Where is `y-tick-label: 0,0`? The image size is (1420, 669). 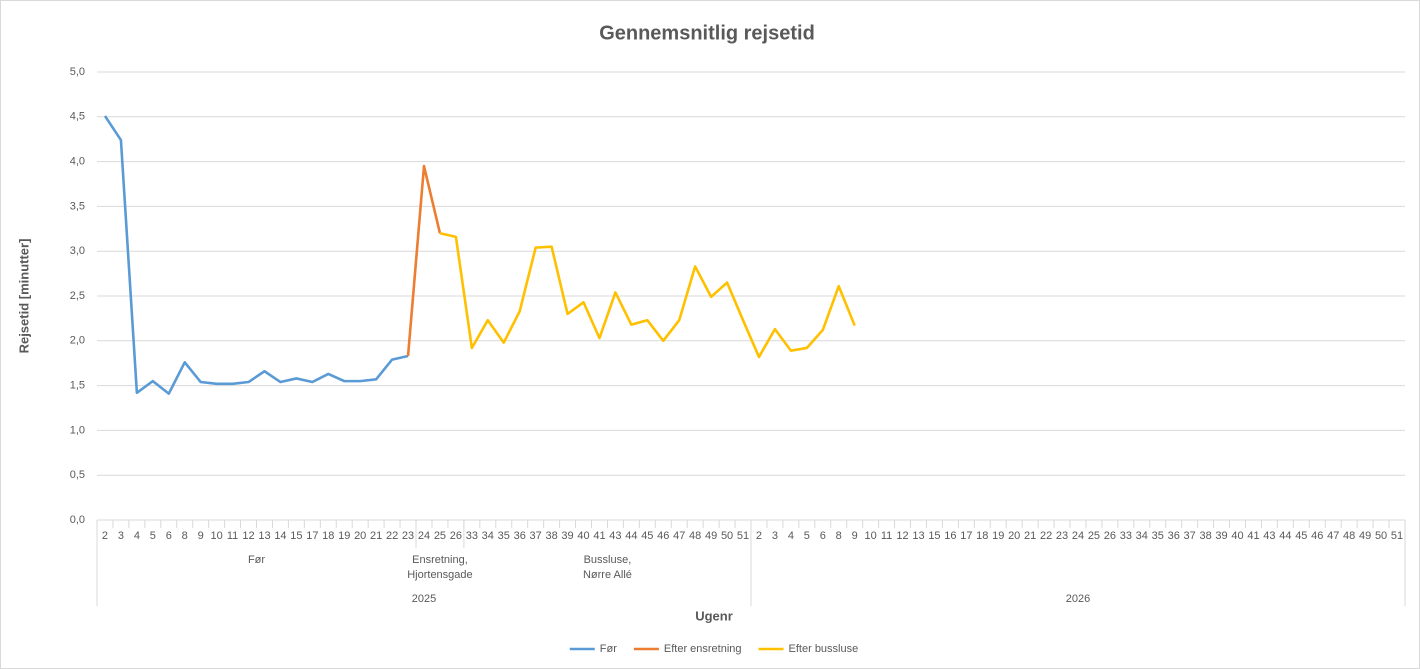 y-tick-label: 0,0 is located at coordinates (77, 520).